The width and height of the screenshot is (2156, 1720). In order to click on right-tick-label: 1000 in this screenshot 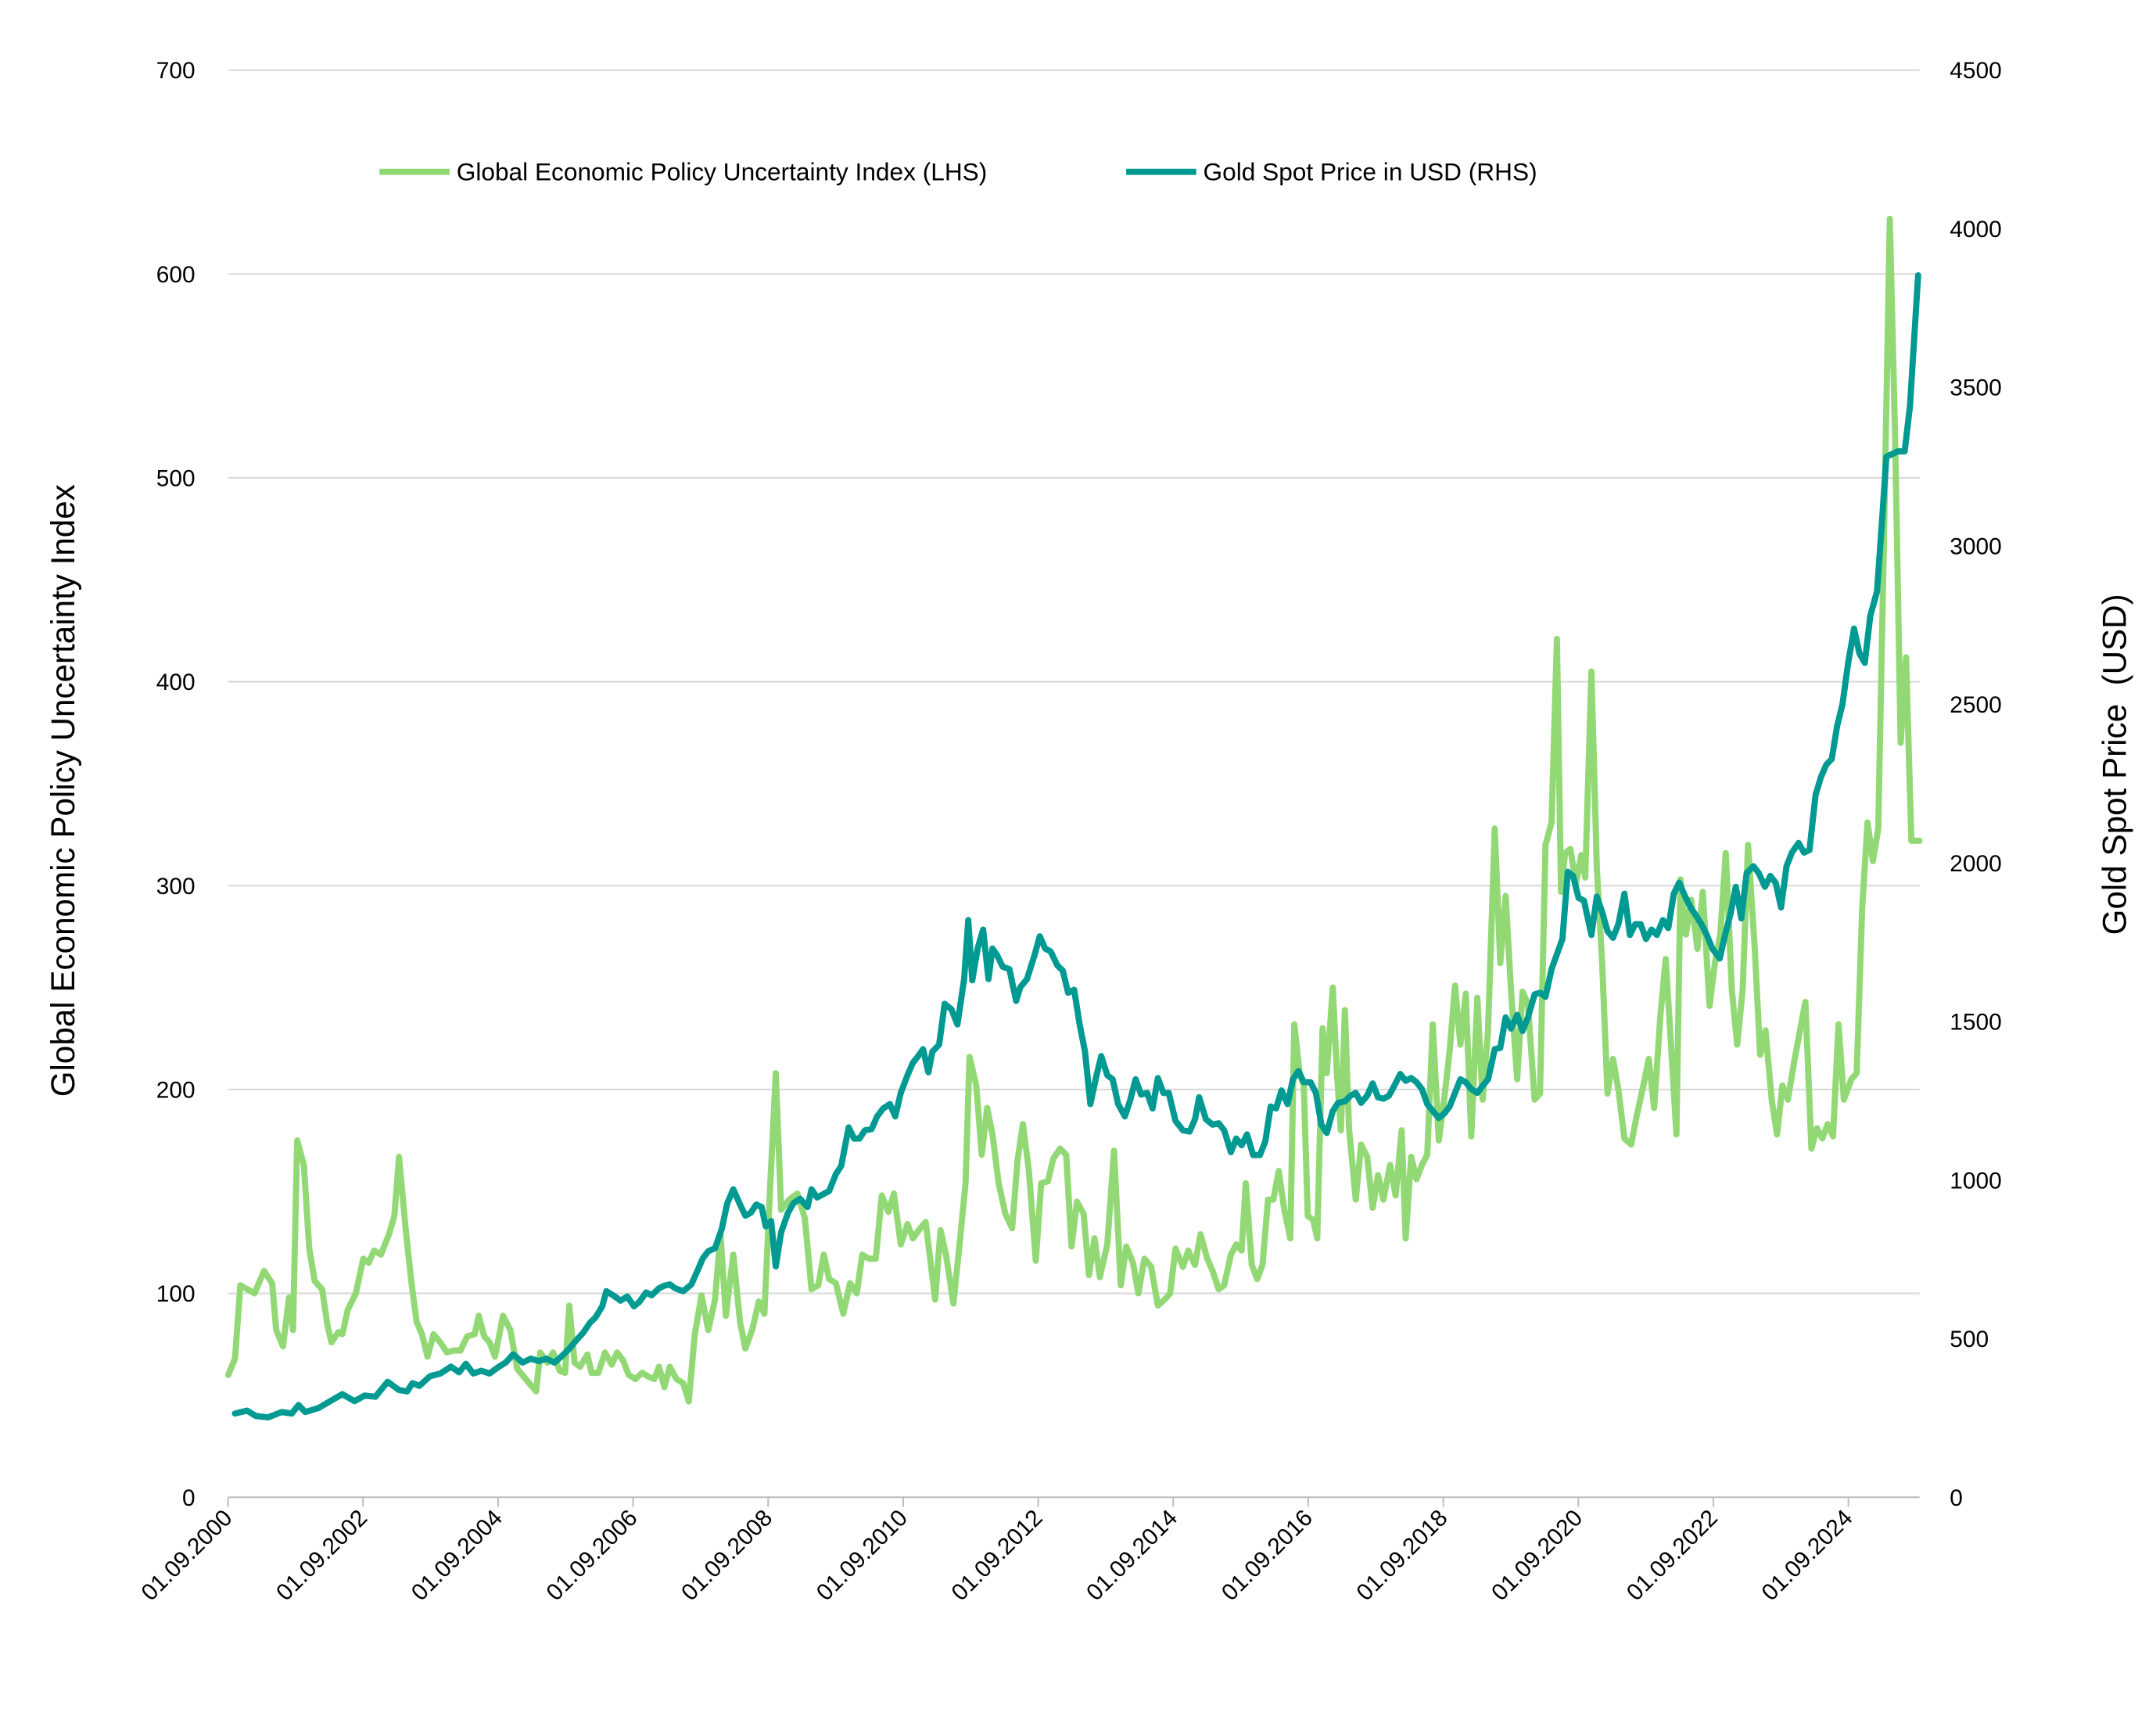, I will do `click(1975, 1181)`.